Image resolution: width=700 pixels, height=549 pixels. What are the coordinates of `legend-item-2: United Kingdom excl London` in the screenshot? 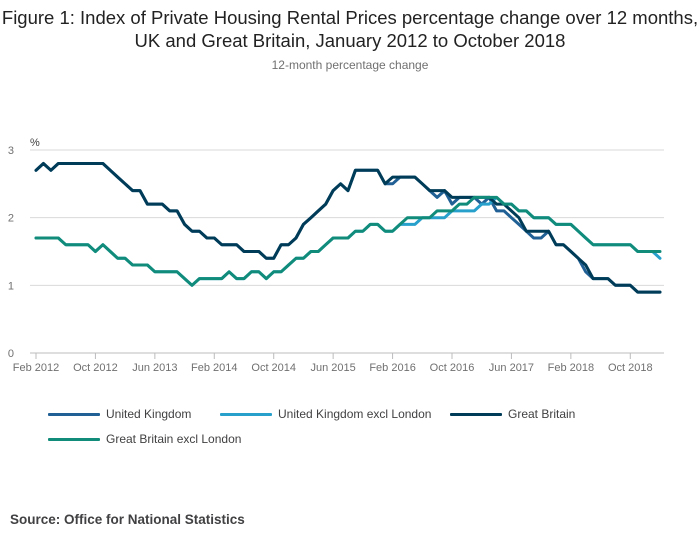 It's located at (325, 414).